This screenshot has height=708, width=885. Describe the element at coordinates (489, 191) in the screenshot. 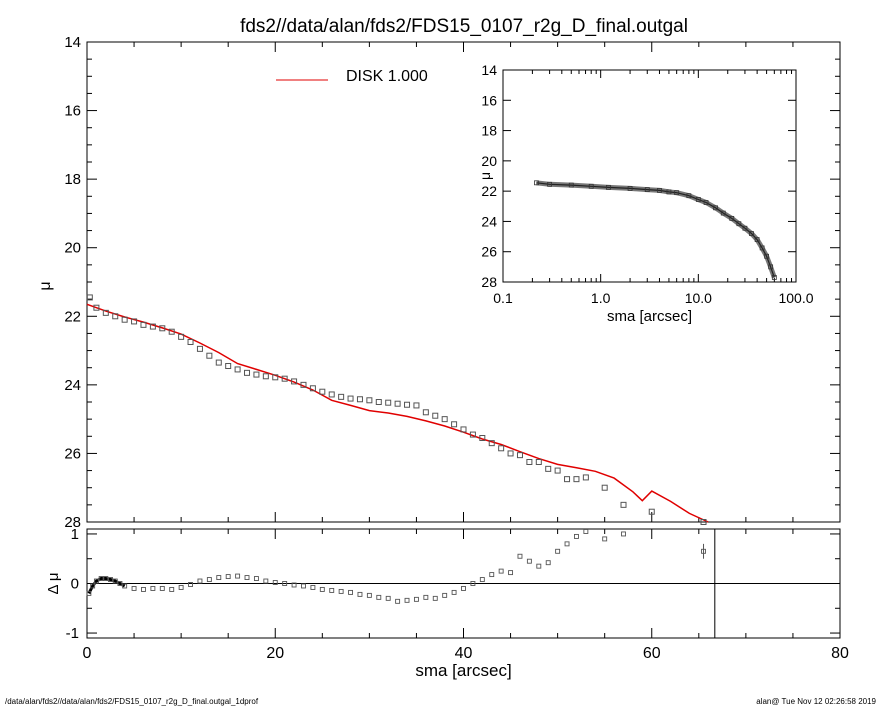

I see `inset-y-tick-label: 22` at that location.